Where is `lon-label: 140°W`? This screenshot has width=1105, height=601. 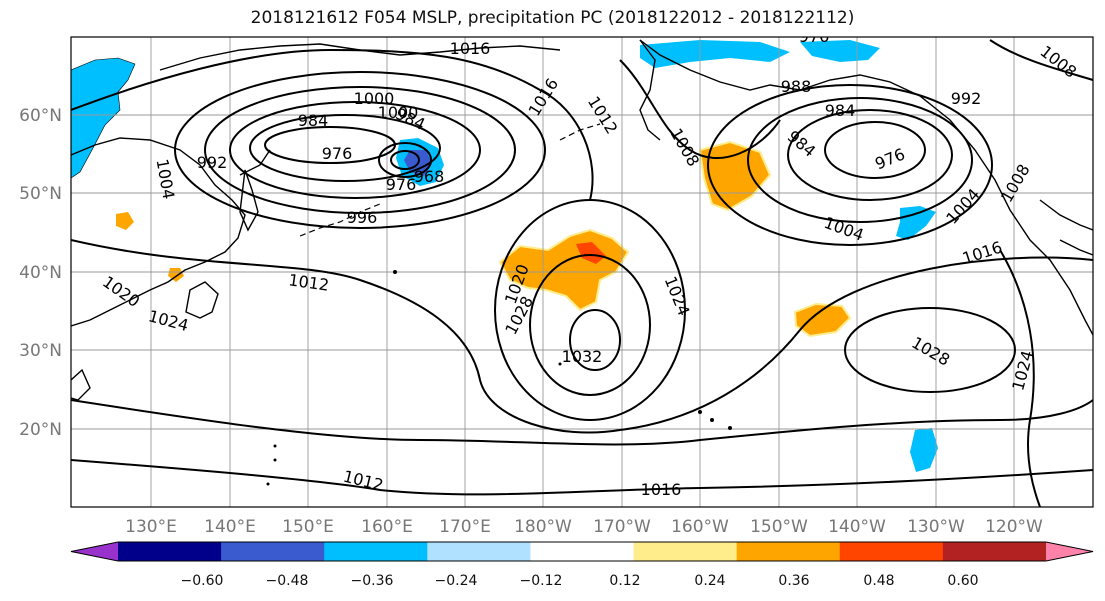
lon-label: 140°W is located at coordinates (857, 527).